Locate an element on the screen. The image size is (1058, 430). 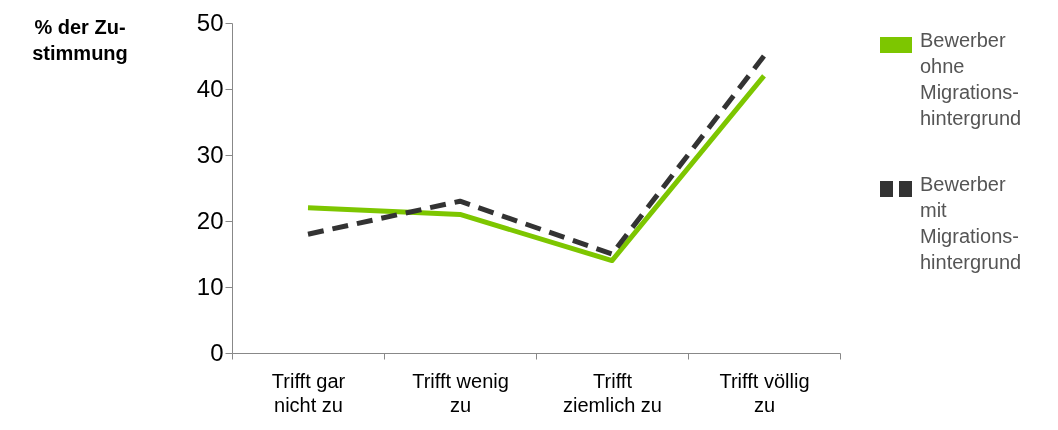
legend-label: Bewerber mit Migrations-hintergrund is located at coordinates (971, 223).